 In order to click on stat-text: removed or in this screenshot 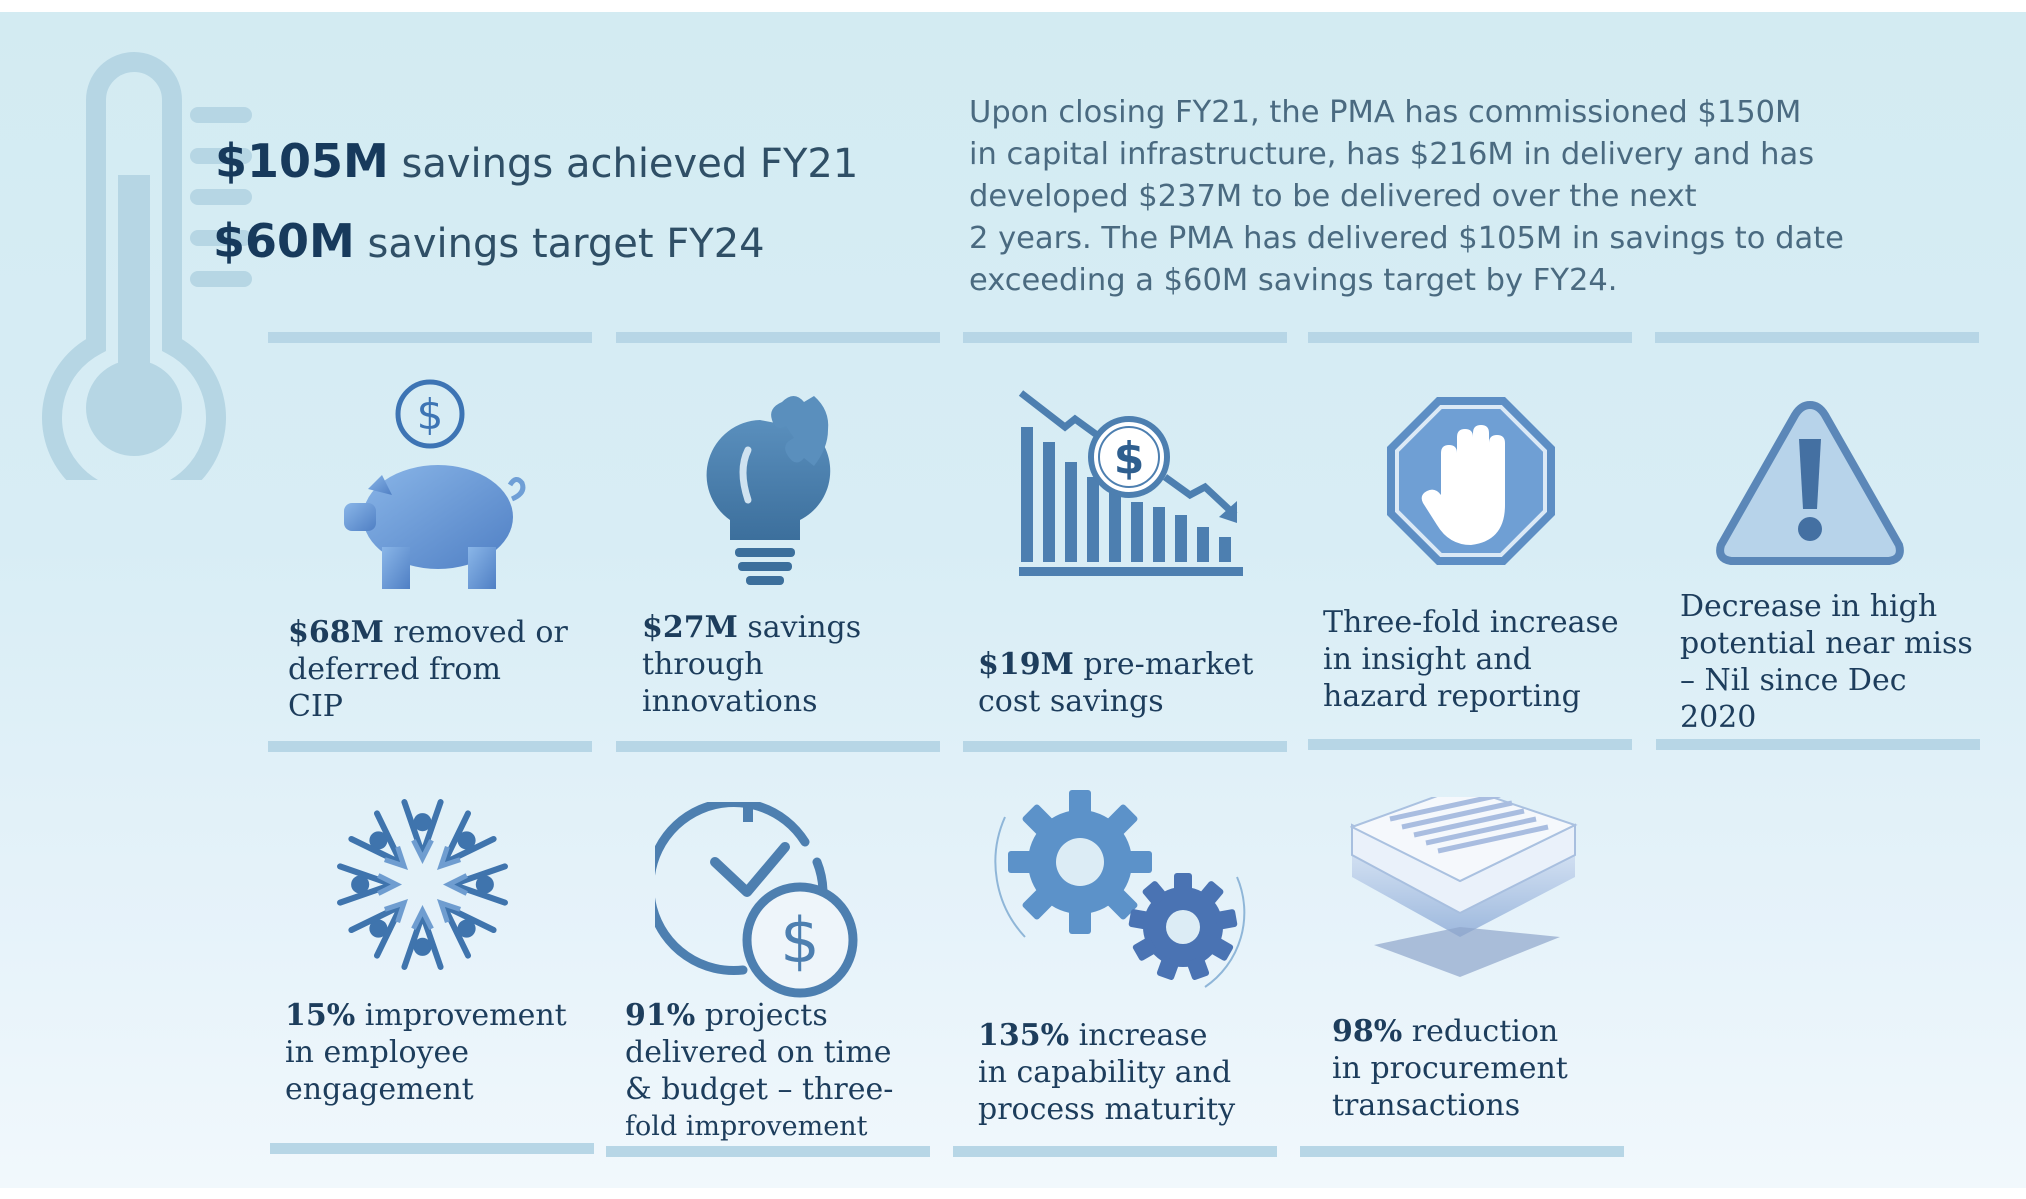, I will do `click(475, 632)`.